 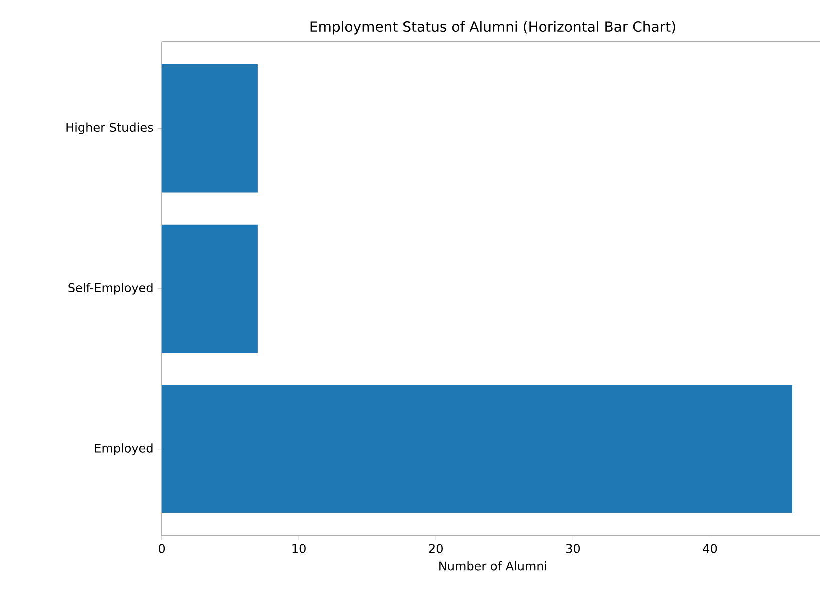 I want to click on x-tick-label: 30, so click(x=573, y=549).